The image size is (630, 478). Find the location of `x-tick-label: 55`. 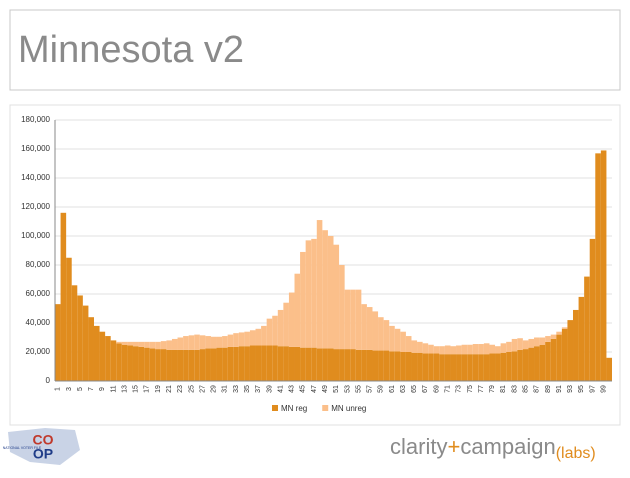

x-tick-label: 55 is located at coordinates (358, 389).